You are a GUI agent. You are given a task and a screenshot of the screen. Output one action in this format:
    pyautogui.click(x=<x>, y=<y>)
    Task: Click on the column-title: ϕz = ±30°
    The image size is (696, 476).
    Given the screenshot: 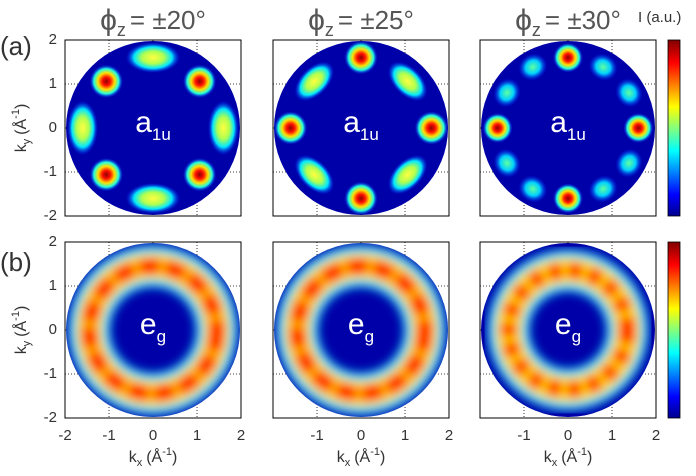 What is the action you would take?
    pyautogui.click(x=568, y=22)
    